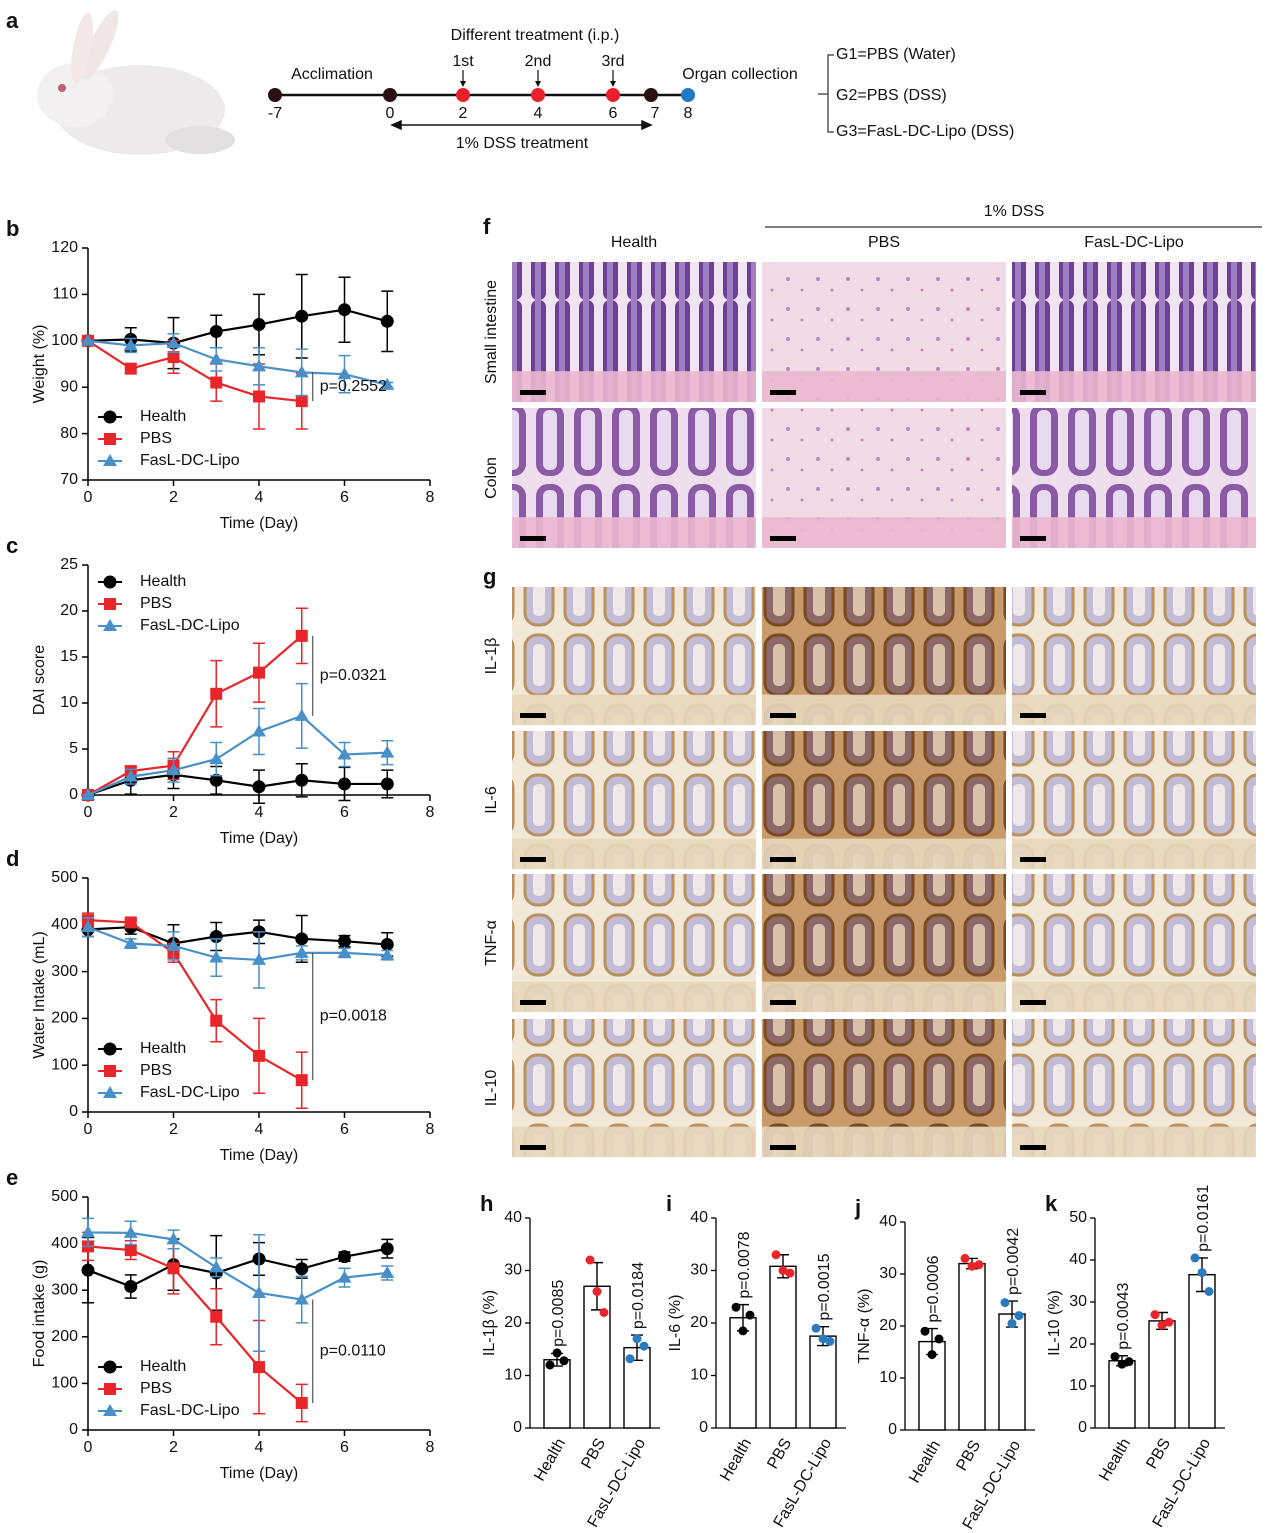 The image size is (1268, 1533). Describe the element at coordinates (675, 1323) in the screenshot. I see `y-axis-label: IL-6 (%)` at that location.